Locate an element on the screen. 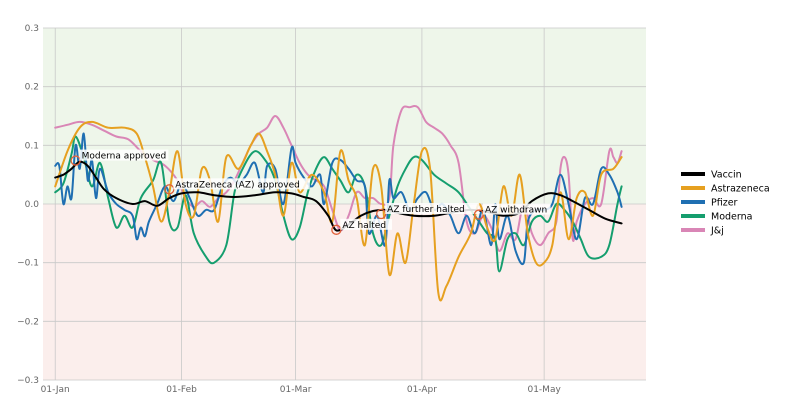 Image resolution: width=809 pixels, height=412 pixels. x-tick-label: 01-Mar is located at coordinates (296, 390).